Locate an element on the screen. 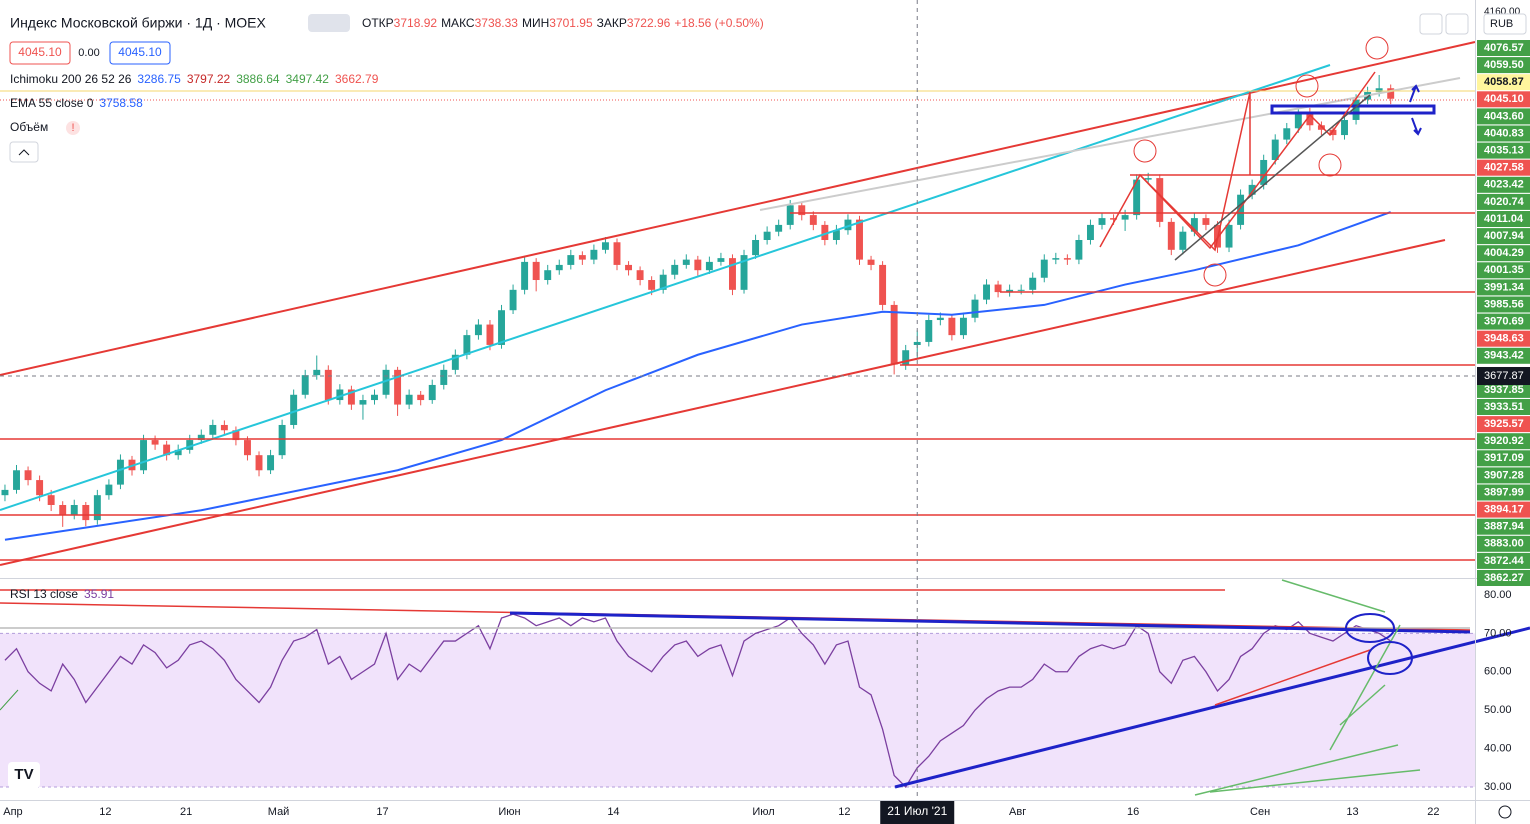 Image resolution: width=1530 pixels, height=824 pixels. level-label: 4027.58 is located at coordinates (1504, 168).